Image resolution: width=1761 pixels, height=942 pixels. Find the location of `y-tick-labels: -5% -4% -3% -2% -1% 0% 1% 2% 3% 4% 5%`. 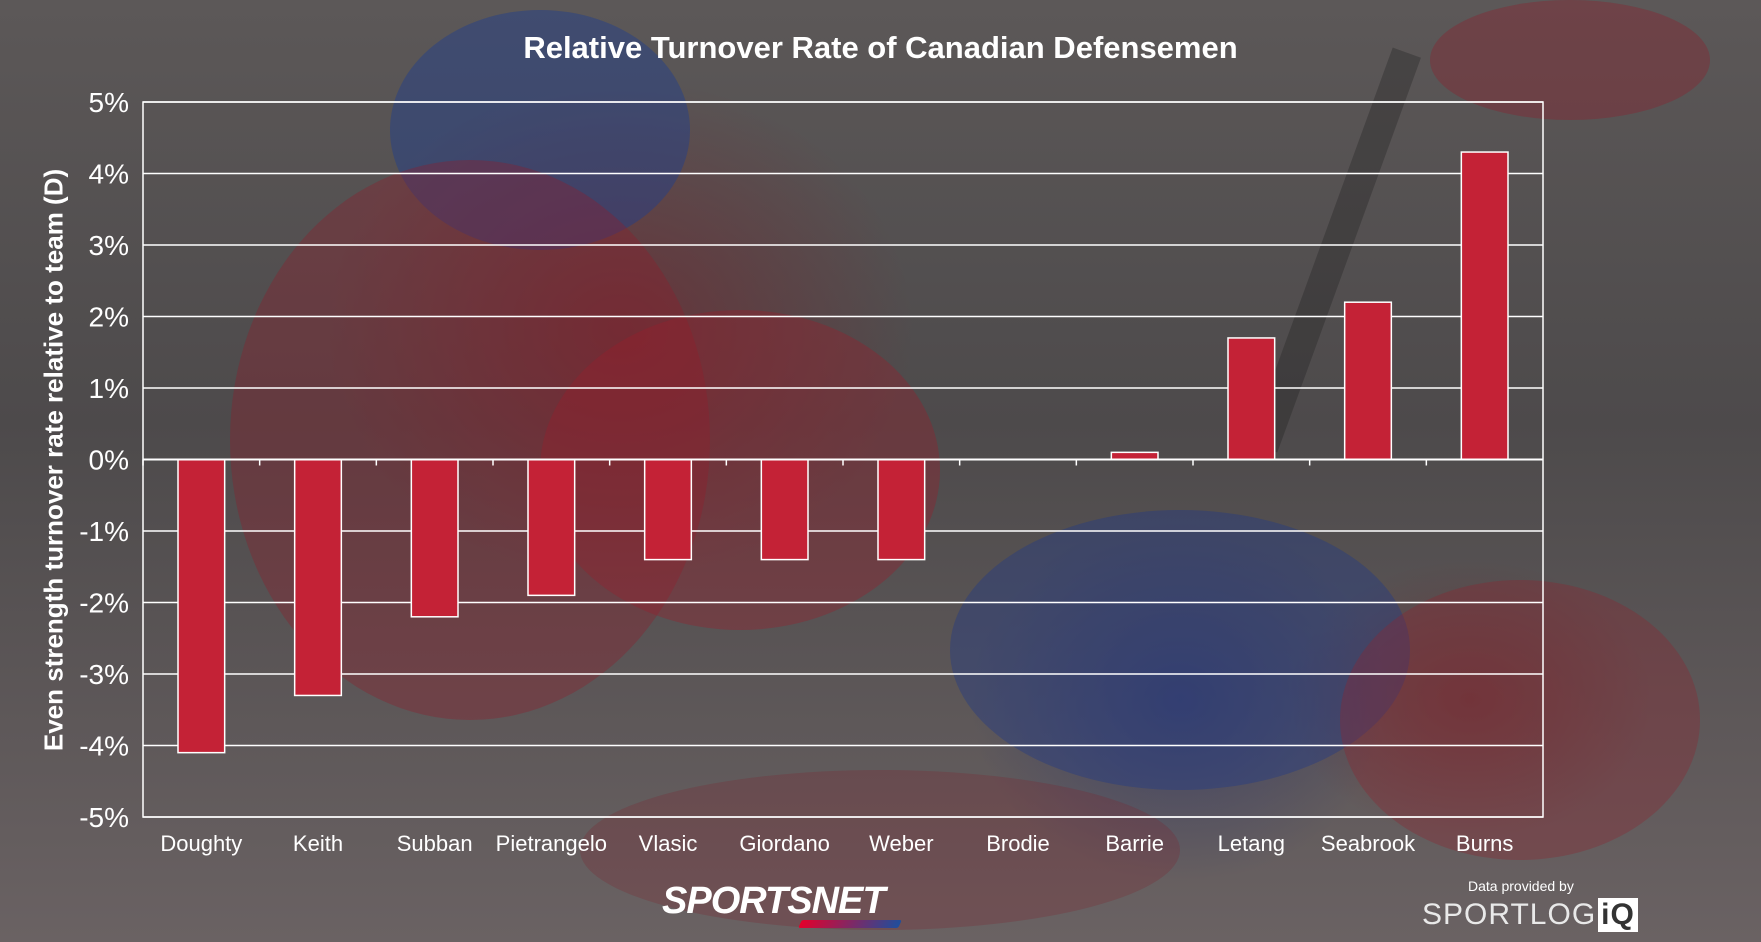

y-tick-labels: -5% -4% -3% -2% -1% 0% 1% 2% 3% 4% 5% is located at coordinates (104, 460).